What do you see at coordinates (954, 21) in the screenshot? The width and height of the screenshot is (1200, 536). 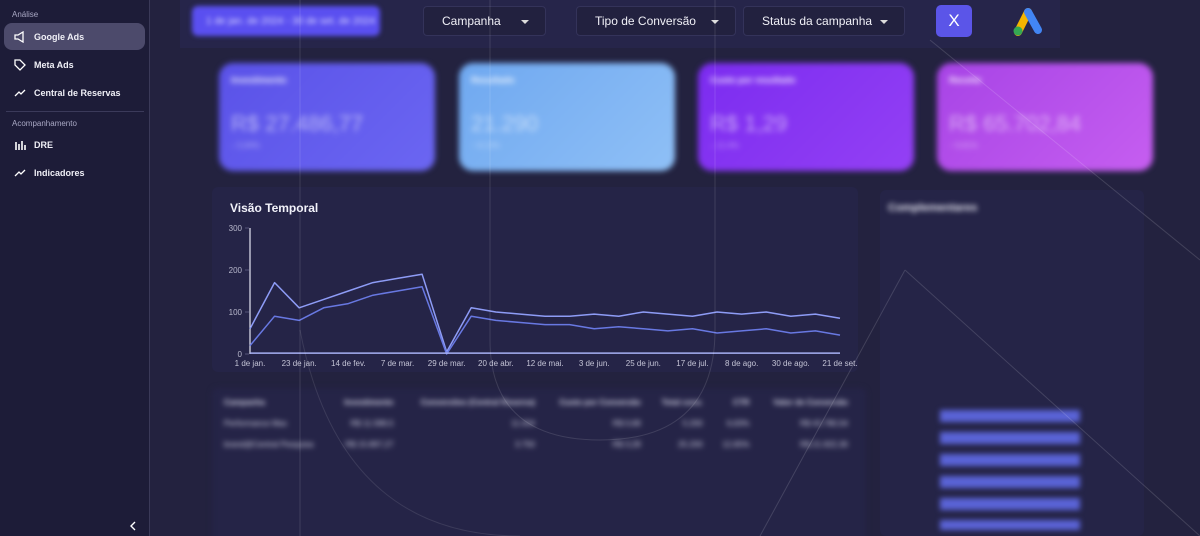 I see `clear-button: X` at bounding box center [954, 21].